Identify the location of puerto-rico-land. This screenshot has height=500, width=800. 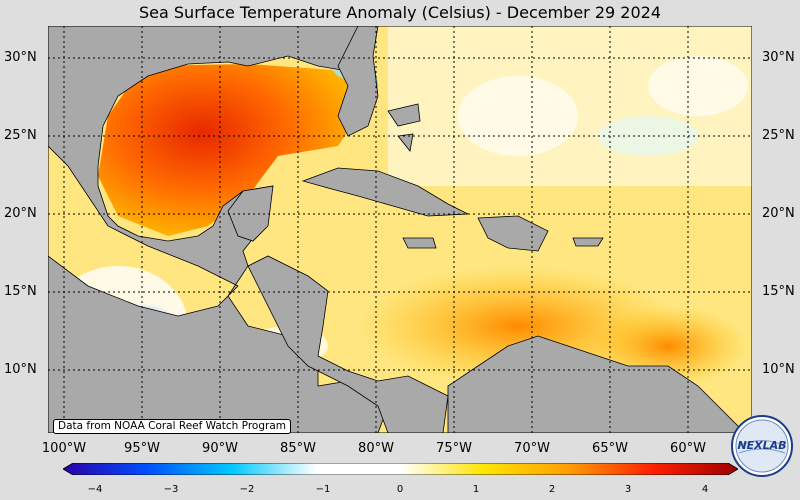
(588, 242).